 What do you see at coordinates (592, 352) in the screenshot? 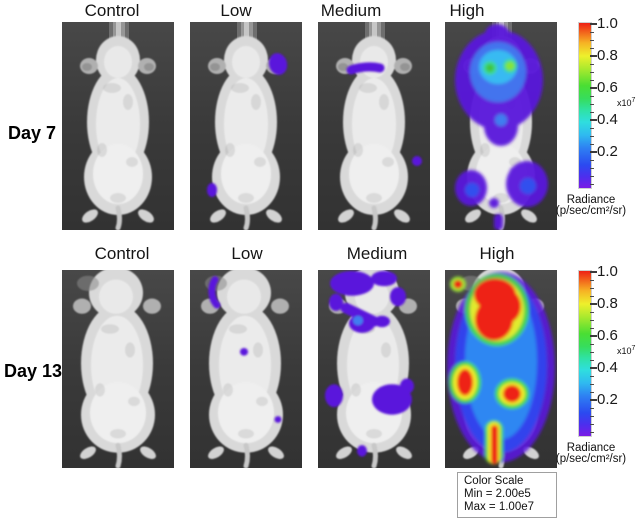
I see `colorbar-day13-minor-ticks` at bounding box center [592, 352].